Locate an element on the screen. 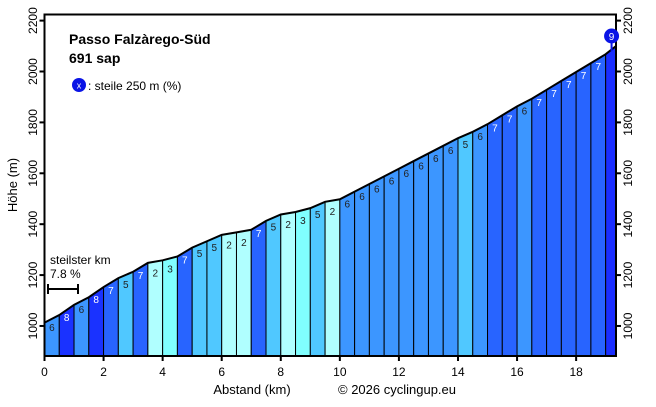 Image resolution: width=656 pixels, height=407 pixels. credit: © 2026 cyclingup.eu is located at coordinates (397, 389).